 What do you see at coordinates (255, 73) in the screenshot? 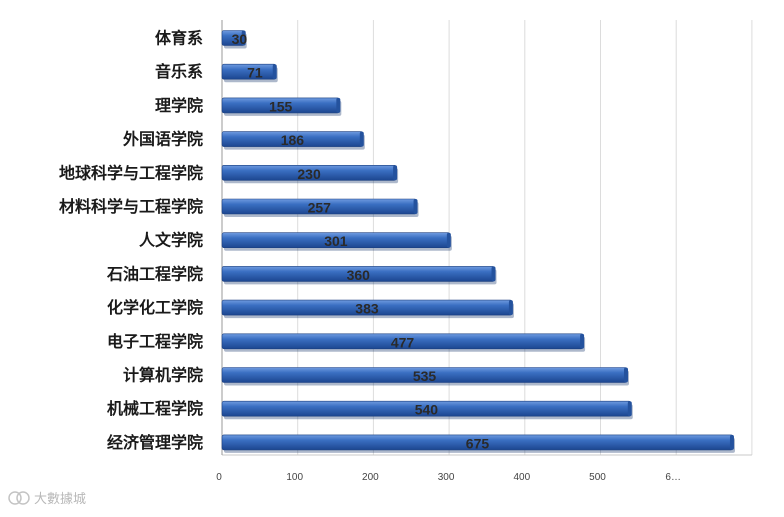
I see `data-label: 71` at bounding box center [255, 73].